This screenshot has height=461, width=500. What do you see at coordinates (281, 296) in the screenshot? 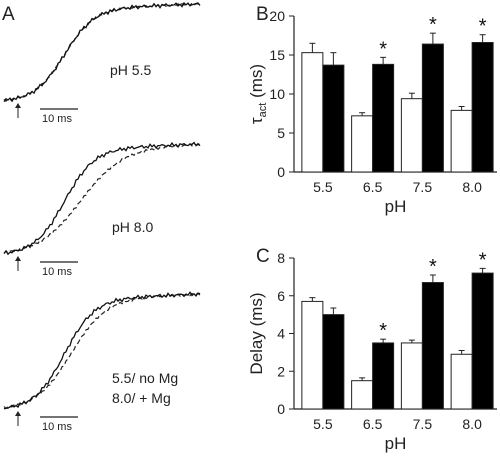
I see `y-tick-label-3: 6` at bounding box center [281, 296].